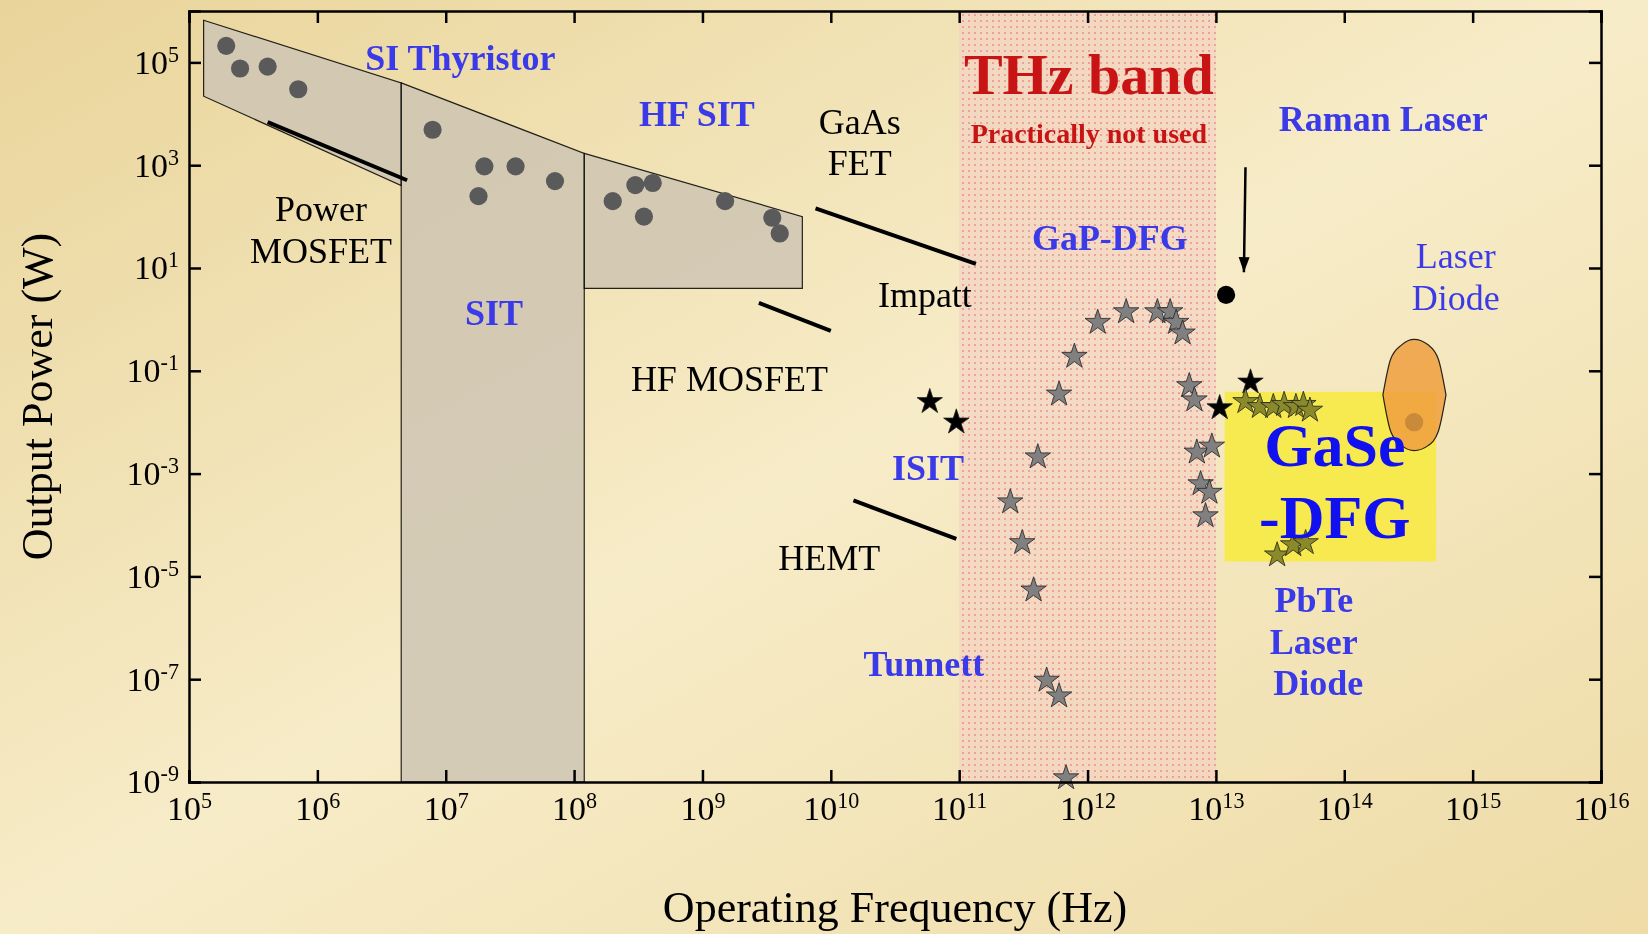  Describe the element at coordinates (152, 678) in the screenshot. I see `y-tick-label: 10$^{-7}$` at that location.